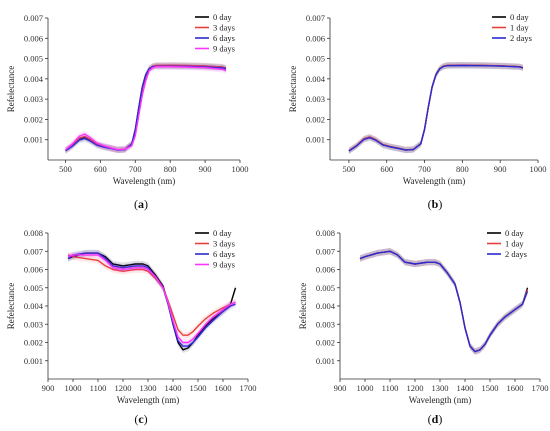  What do you see at coordinates (141, 204) in the screenshot?
I see `panel-caption: (a)` at bounding box center [141, 204].